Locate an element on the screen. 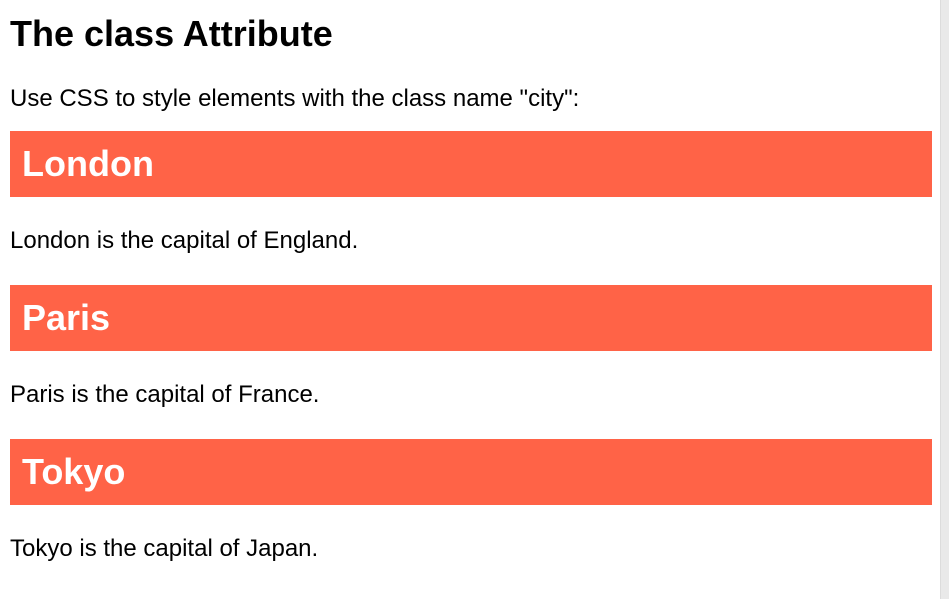  city-description: London is the capital of England. is located at coordinates (184, 240).